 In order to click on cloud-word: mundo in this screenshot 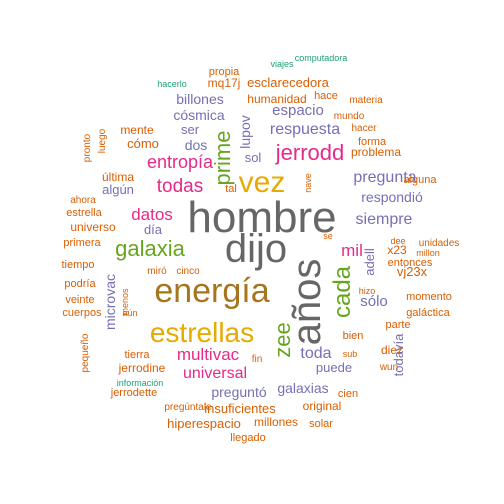, I will do `click(349, 116)`.